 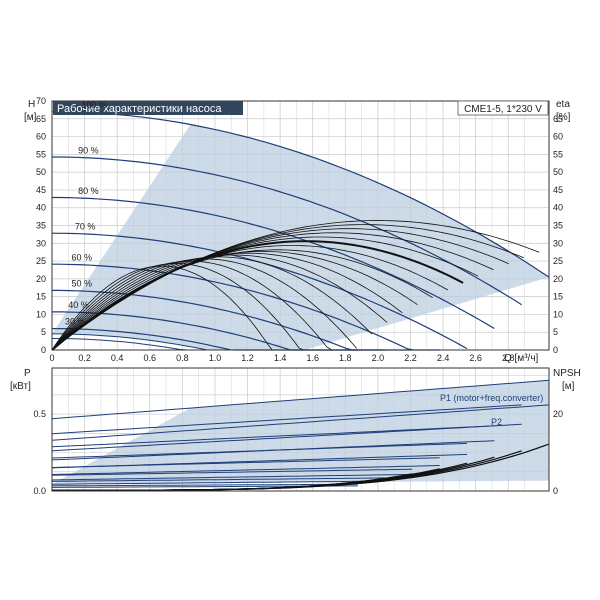 I want to click on y-tick-label-left: 10, so click(x=41, y=314).